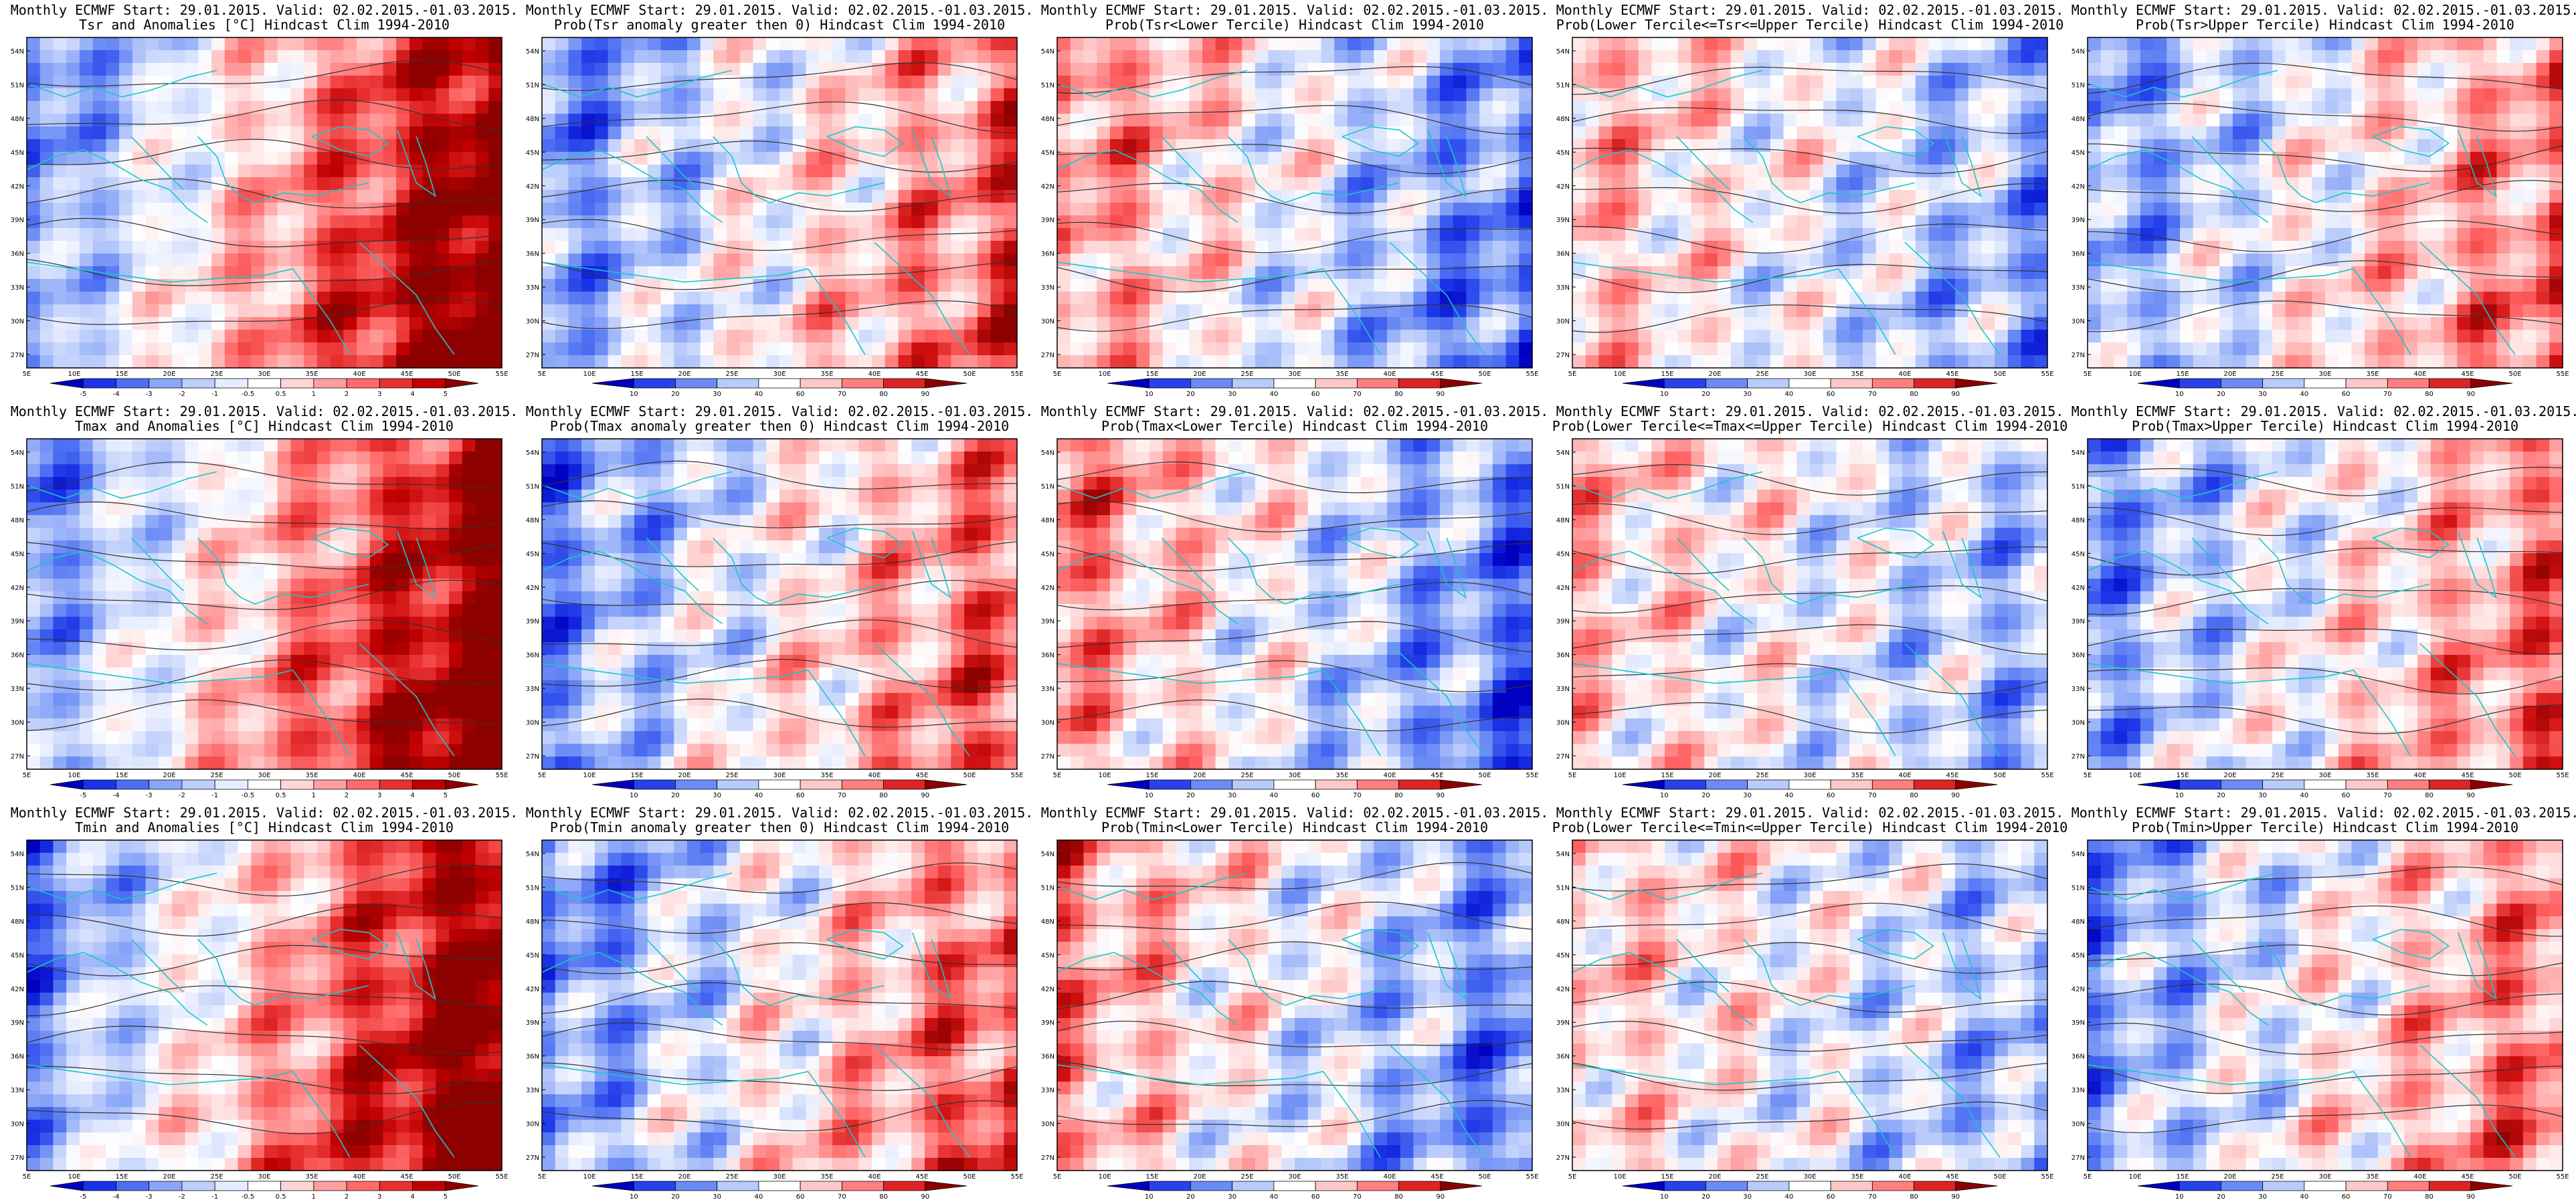 The image size is (2576, 1204). Describe the element at coordinates (1999, 374) in the screenshot. I see `lon-label: 50E` at that location.